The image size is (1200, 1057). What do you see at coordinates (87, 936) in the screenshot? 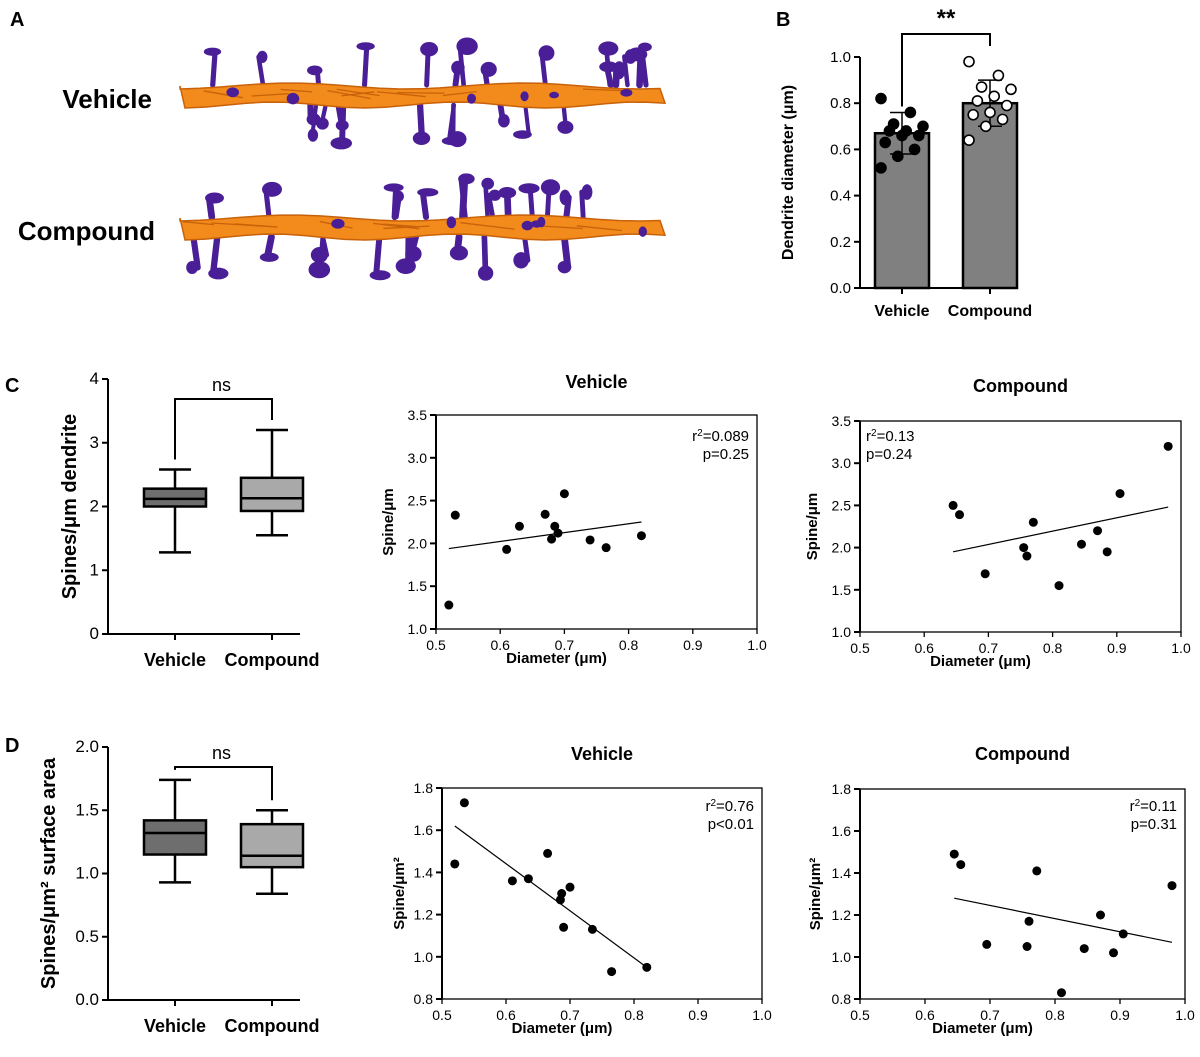
I see `y-tick-label: 0.5` at bounding box center [87, 936].